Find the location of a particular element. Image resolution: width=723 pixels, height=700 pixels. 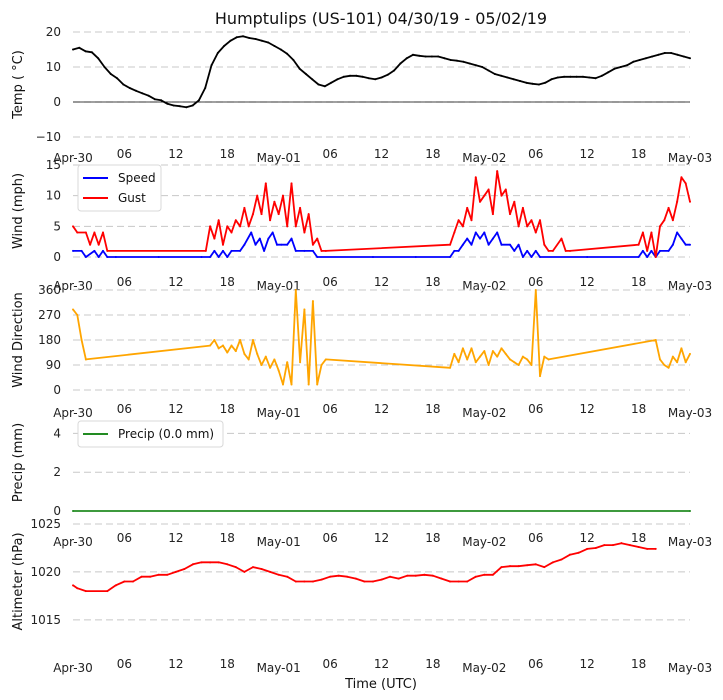

y-tick-label: 4 is located at coordinates (57, 433).